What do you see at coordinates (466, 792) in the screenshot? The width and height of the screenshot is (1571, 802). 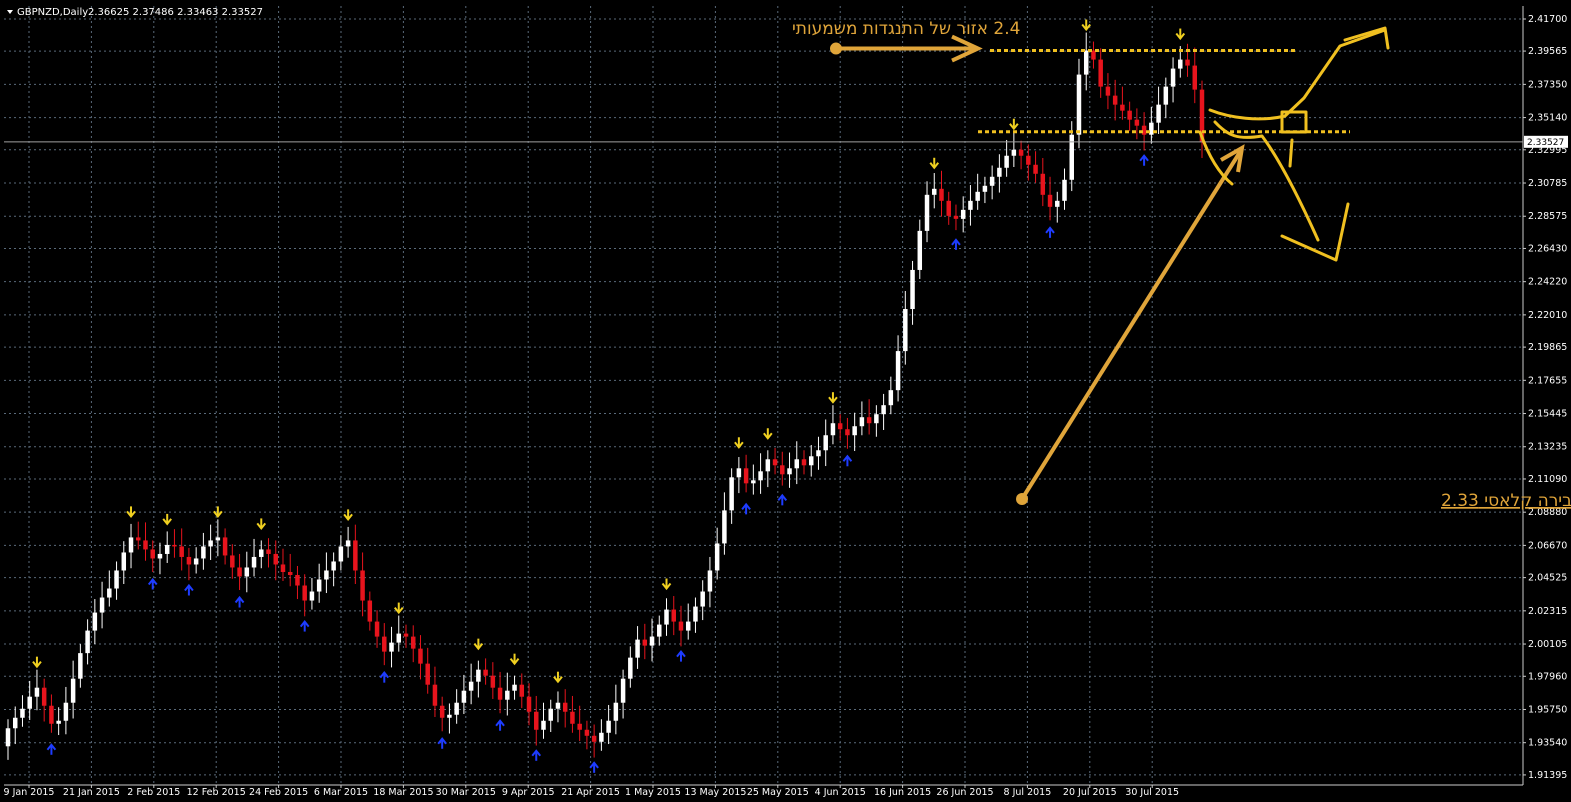 I see `x-tick-label: 30 Mar 2015` at bounding box center [466, 792].